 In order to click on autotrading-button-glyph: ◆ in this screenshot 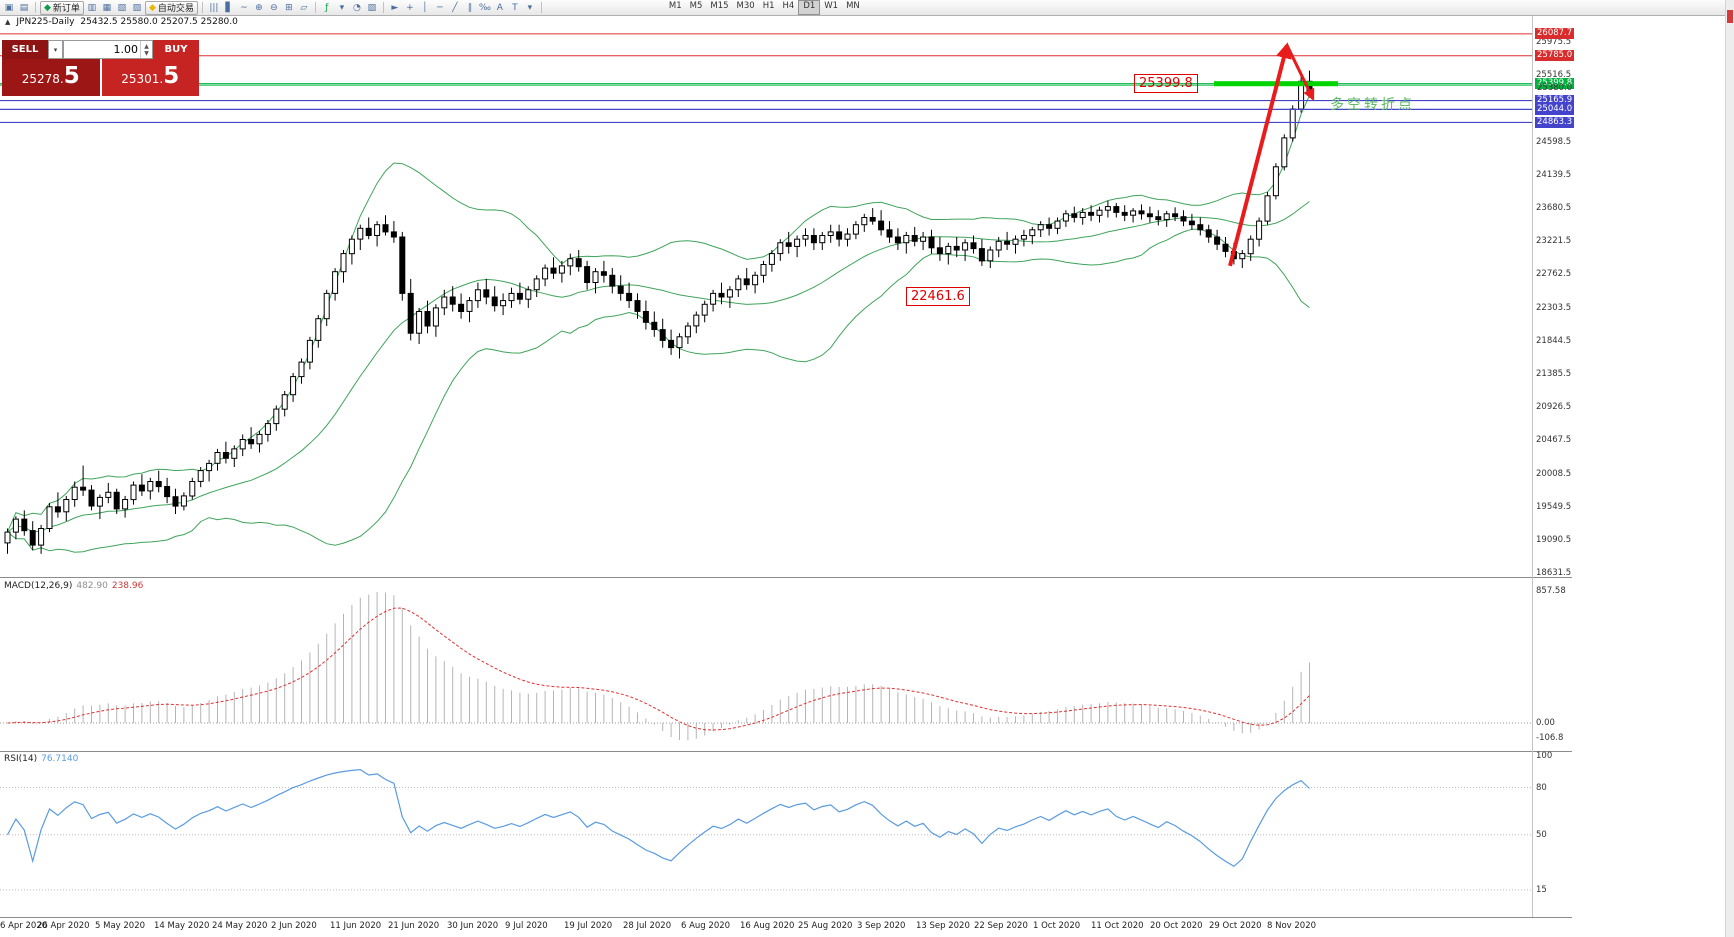, I will do `click(152, 7)`.